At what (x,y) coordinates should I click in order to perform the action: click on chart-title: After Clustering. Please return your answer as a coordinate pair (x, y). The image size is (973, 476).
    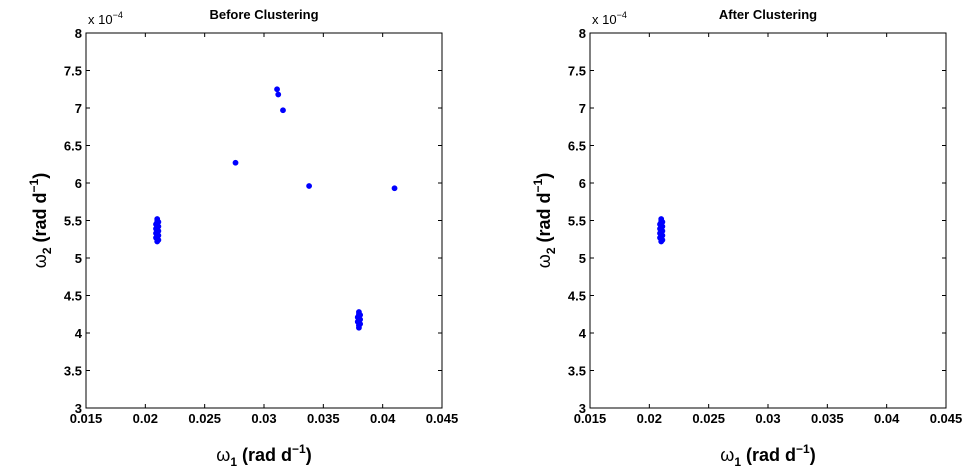
    Looking at the image, I should click on (768, 14).